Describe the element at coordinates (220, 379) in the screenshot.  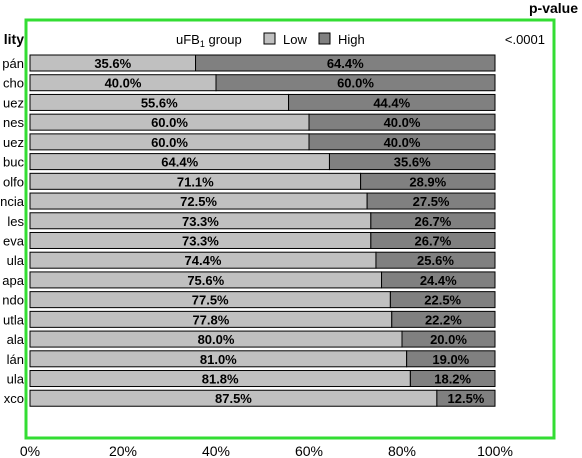
I see `bar-label-low: 81.8%` at that location.